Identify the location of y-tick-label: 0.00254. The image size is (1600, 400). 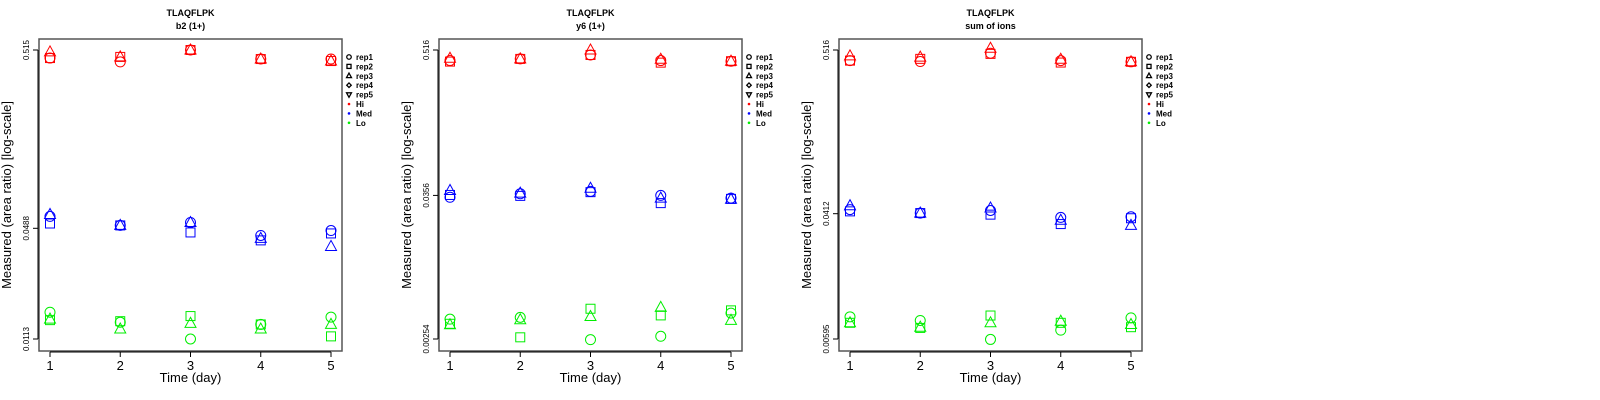
(426, 338).